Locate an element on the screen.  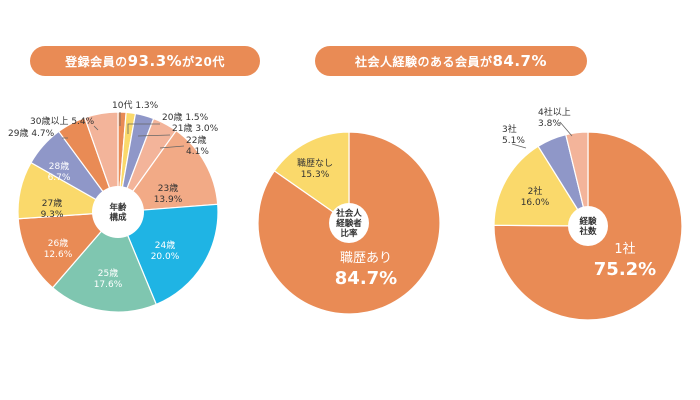
slice-label: 22歳 is located at coordinates (196, 140).